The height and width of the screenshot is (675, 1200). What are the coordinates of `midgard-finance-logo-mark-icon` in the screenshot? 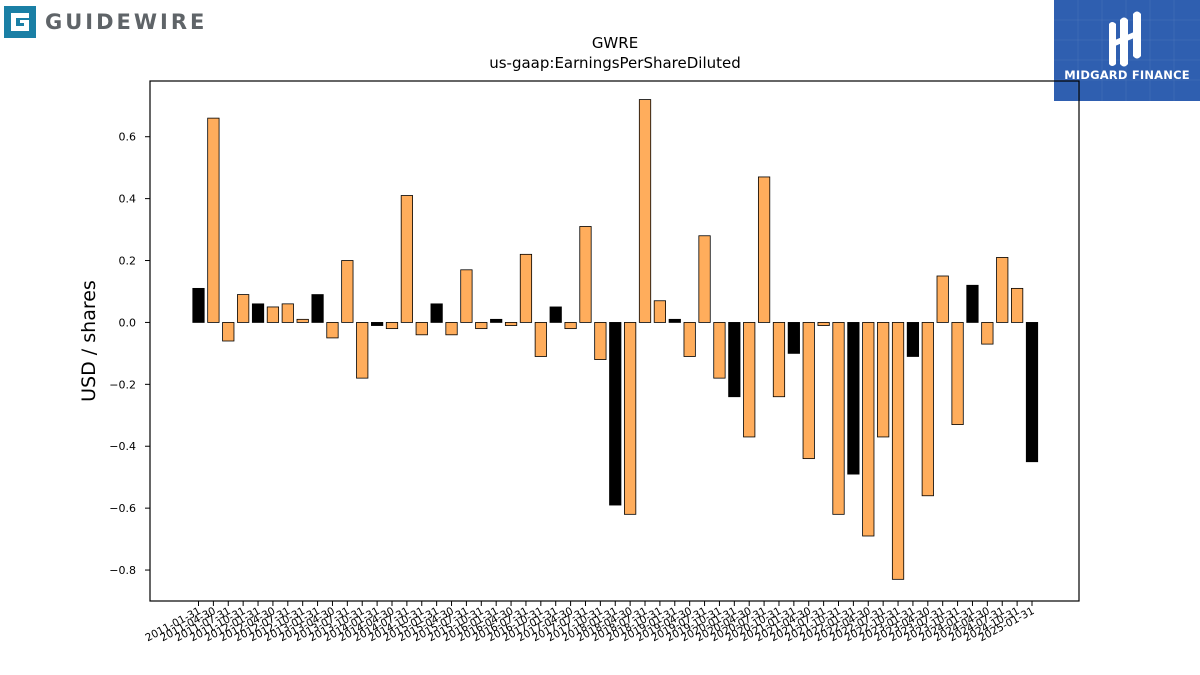 It's located at (1127, 50).